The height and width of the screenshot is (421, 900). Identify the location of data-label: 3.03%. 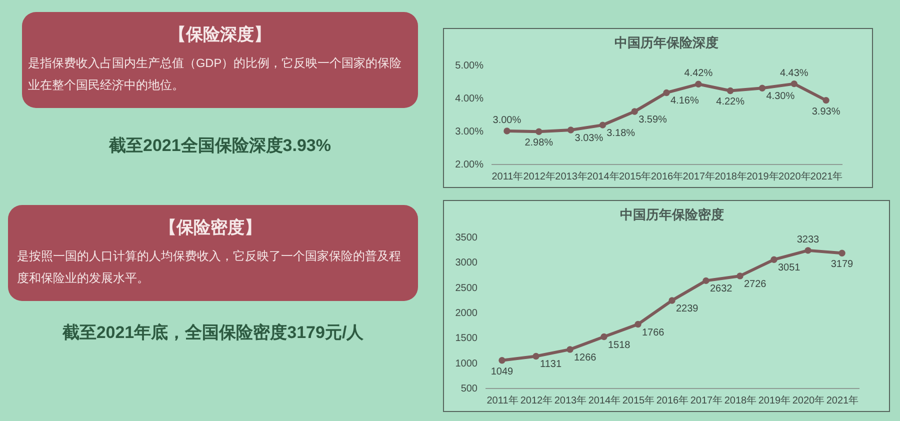
(589, 138).